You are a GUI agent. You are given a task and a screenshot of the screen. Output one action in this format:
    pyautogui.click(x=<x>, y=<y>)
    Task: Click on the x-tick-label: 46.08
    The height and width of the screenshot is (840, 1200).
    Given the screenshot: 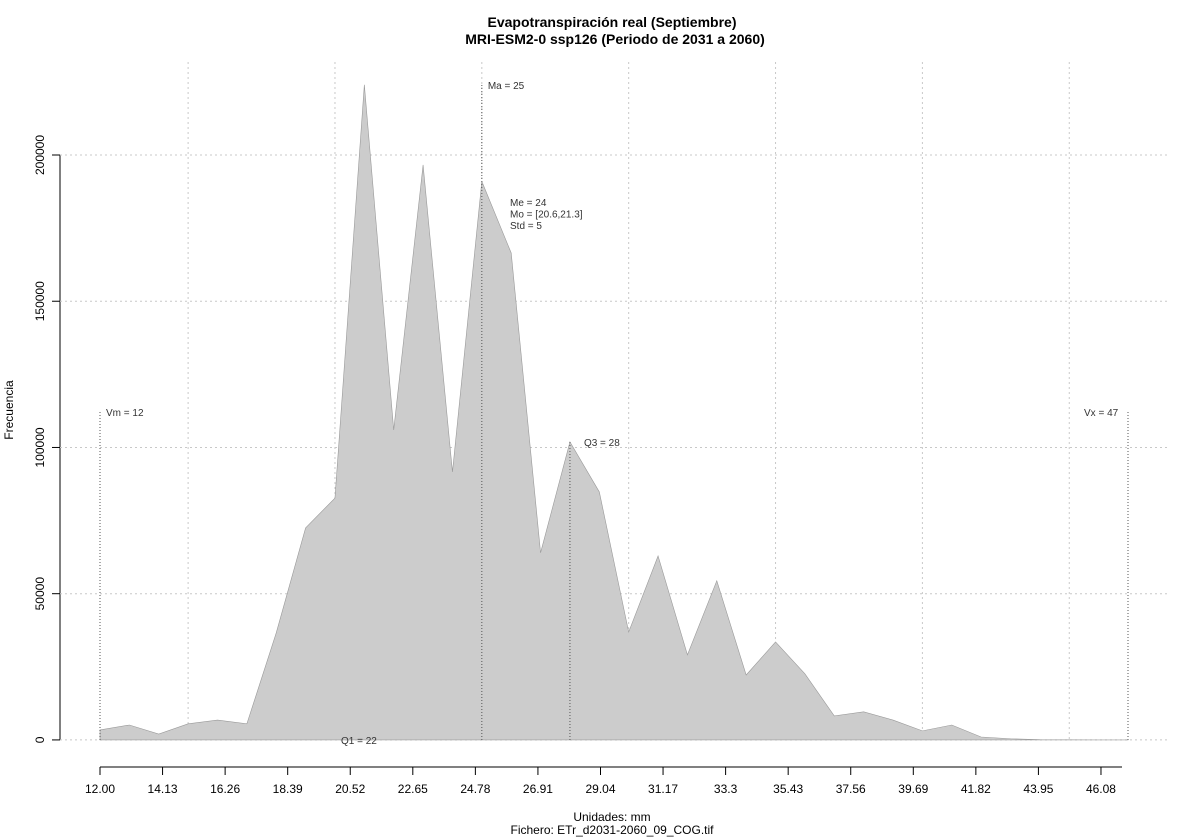 What is the action you would take?
    pyautogui.click(x=1101, y=789)
    